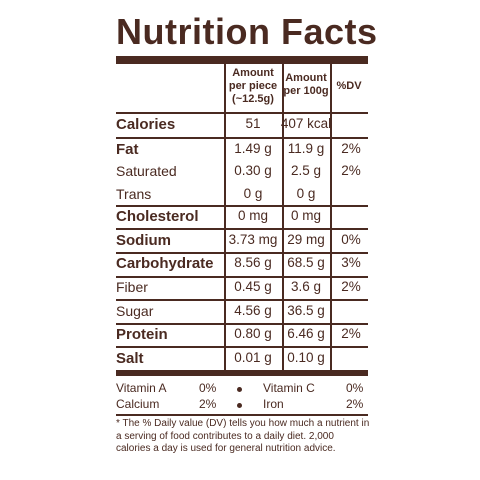 The width and height of the screenshot is (480, 480). I want to click on row-label: Carbohydrate, so click(165, 263).